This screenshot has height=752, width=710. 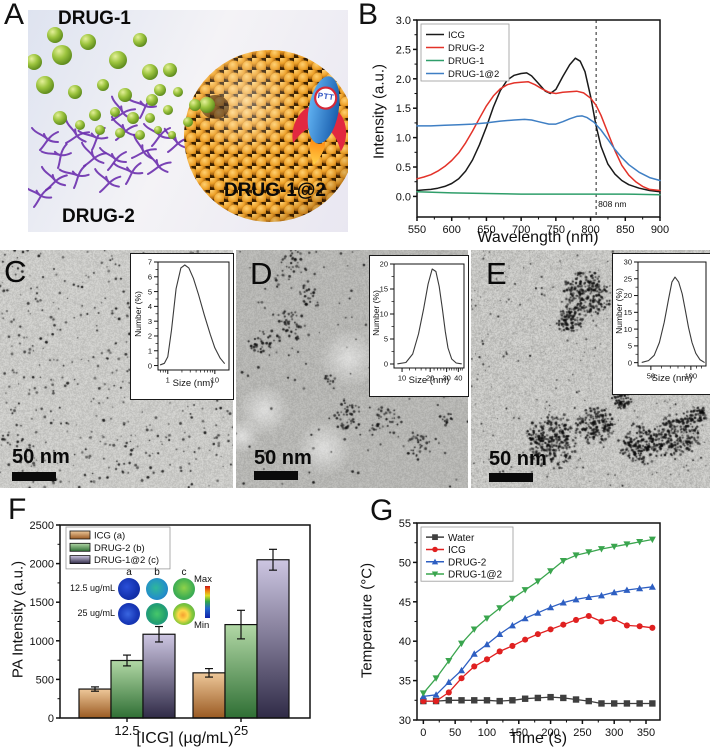 What do you see at coordinates (275, 190) in the screenshot?
I see `drug1at2-label: DRUG-1@2` at bounding box center [275, 190].